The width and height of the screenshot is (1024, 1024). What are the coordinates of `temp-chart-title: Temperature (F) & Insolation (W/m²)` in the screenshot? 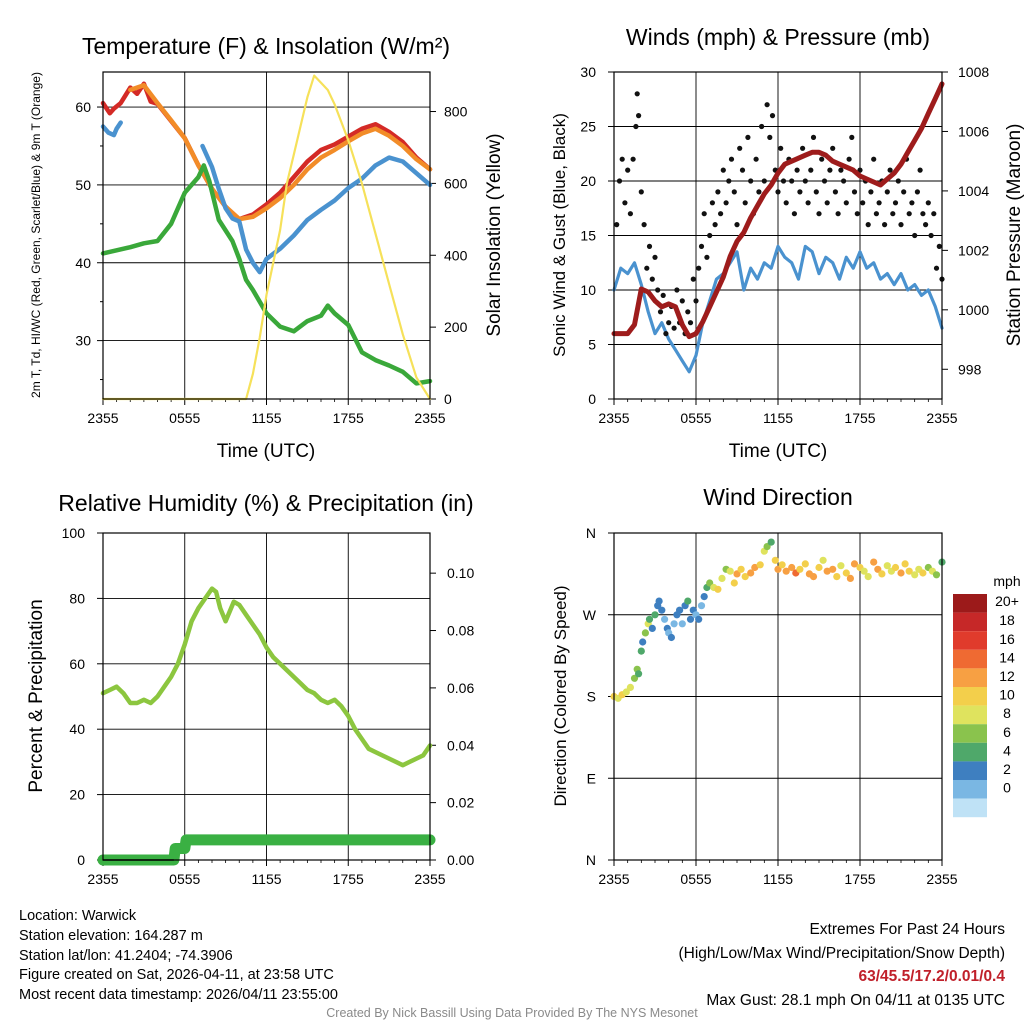 It's located at (266, 46).